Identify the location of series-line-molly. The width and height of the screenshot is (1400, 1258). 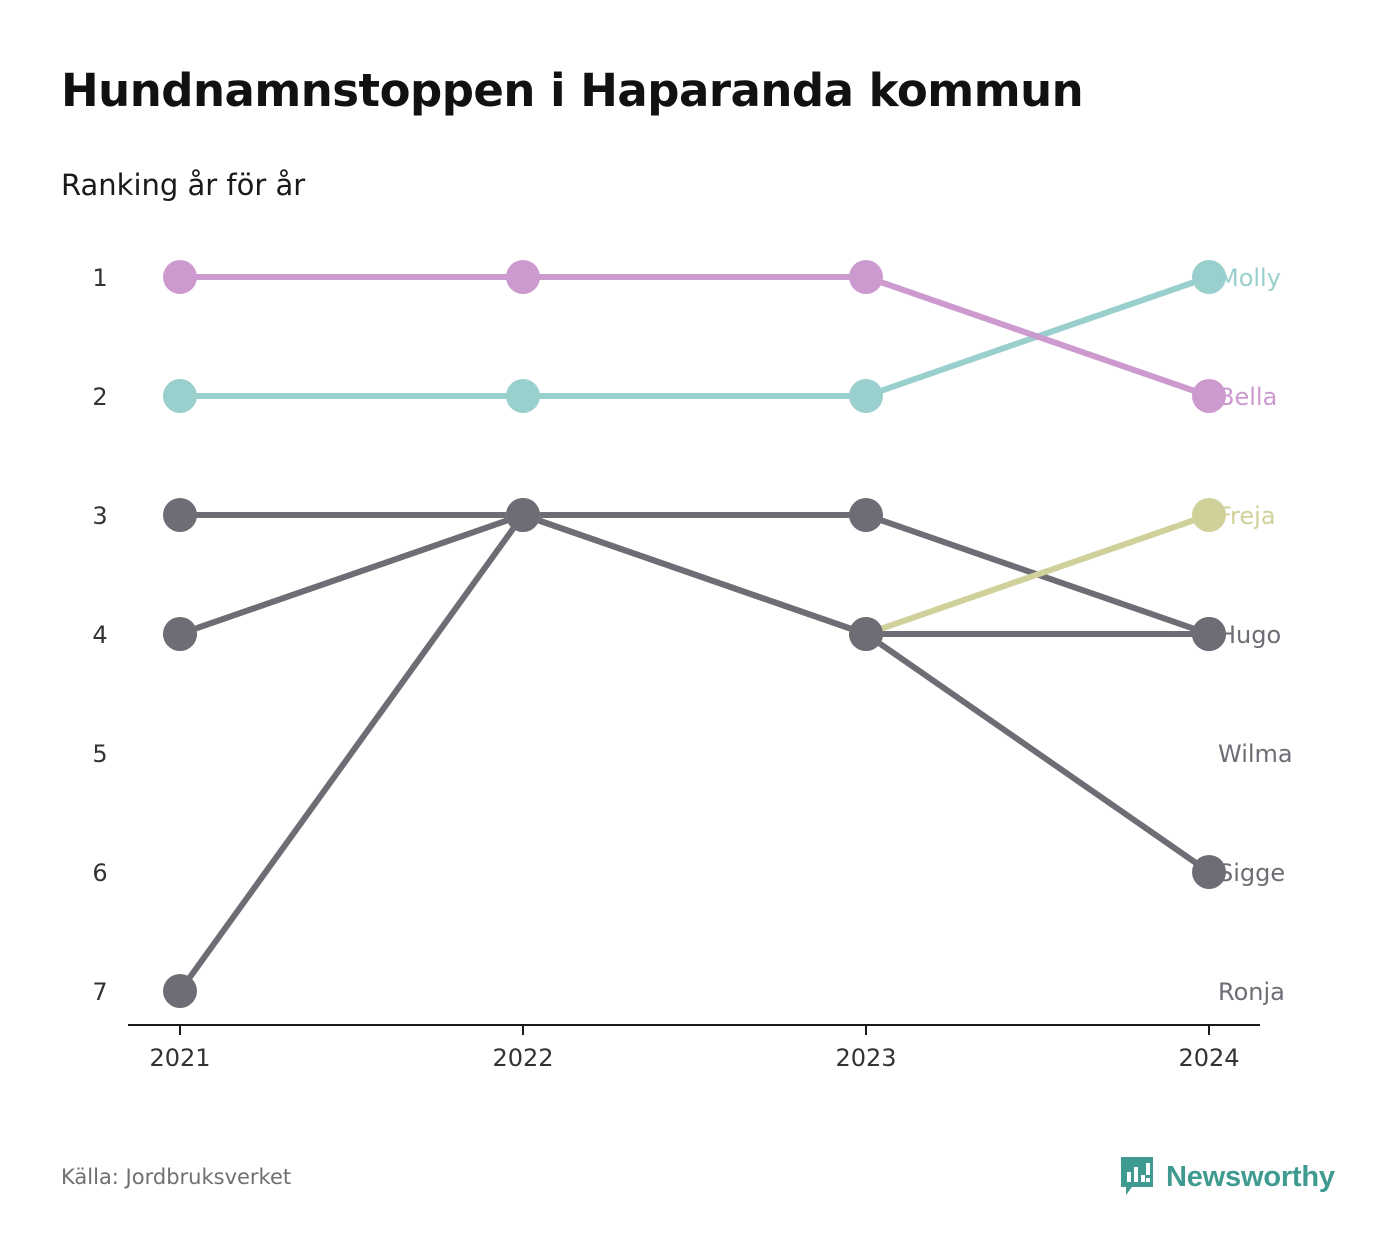
(694, 336).